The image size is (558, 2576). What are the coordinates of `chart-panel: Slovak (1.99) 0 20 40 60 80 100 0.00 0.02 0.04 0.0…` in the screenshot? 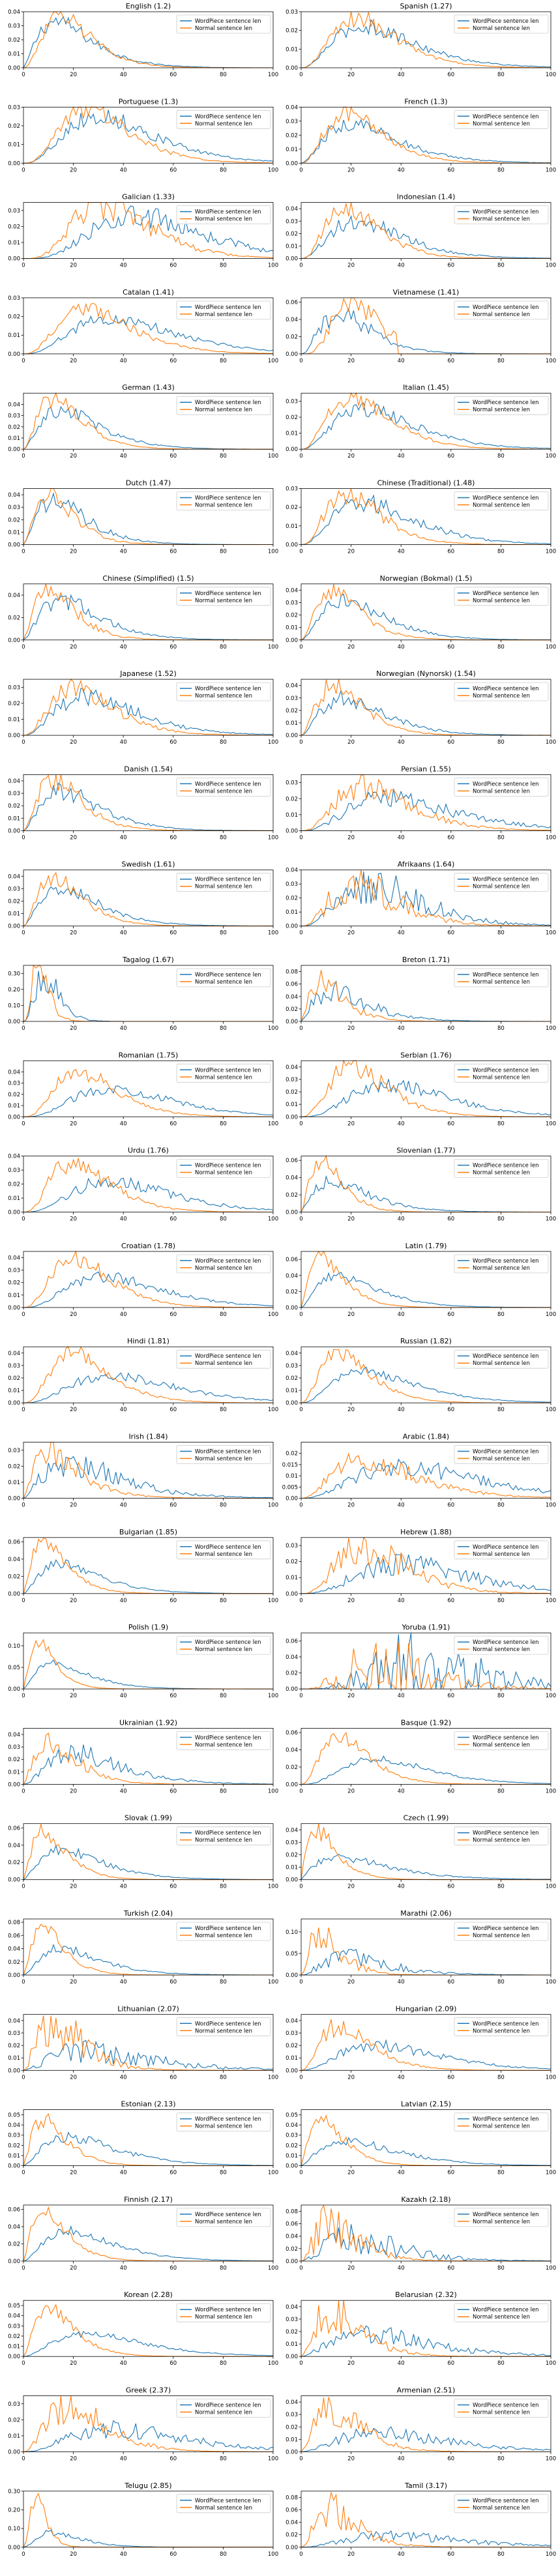 It's located at (143, 1852).